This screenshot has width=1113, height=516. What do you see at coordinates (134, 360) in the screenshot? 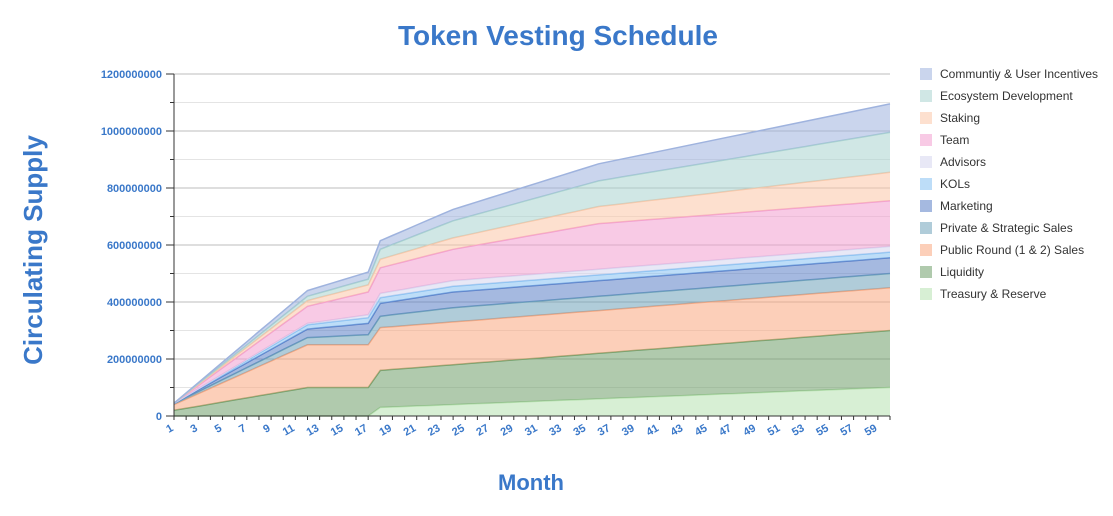
I see `y-tick-label: 200000000` at bounding box center [134, 360].